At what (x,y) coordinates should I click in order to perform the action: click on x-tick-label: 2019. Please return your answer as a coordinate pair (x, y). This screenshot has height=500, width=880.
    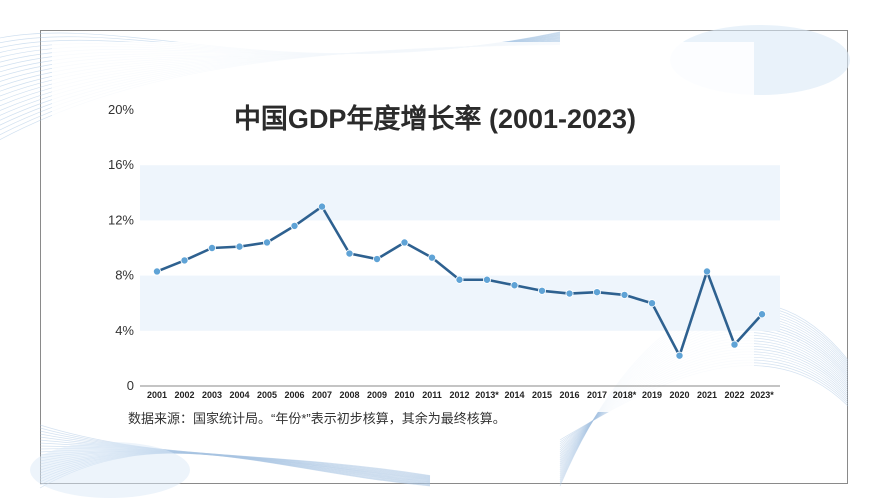
    Looking at the image, I should click on (652, 395).